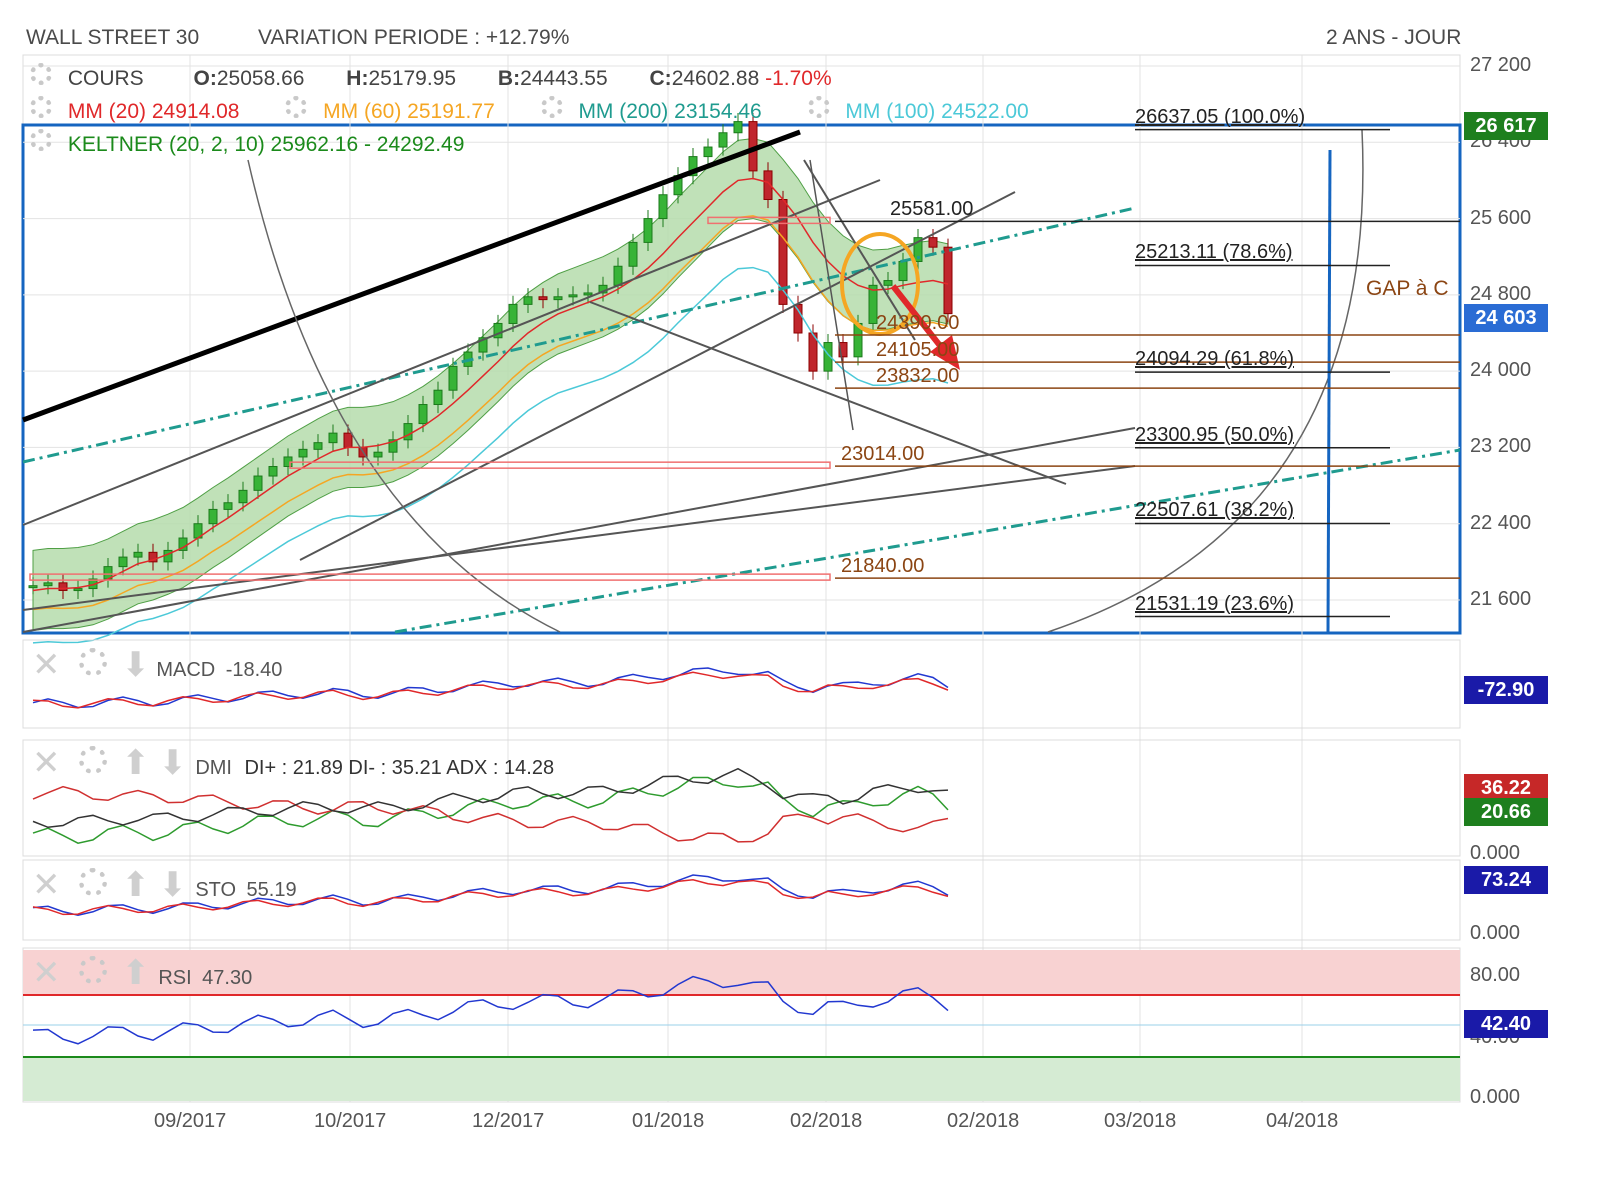 Image resolution: width=1624 pixels, height=1192 pixels. What do you see at coordinates (1501, 370) in the screenshot?
I see `y-tick-label: 24 000` at bounding box center [1501, 370].